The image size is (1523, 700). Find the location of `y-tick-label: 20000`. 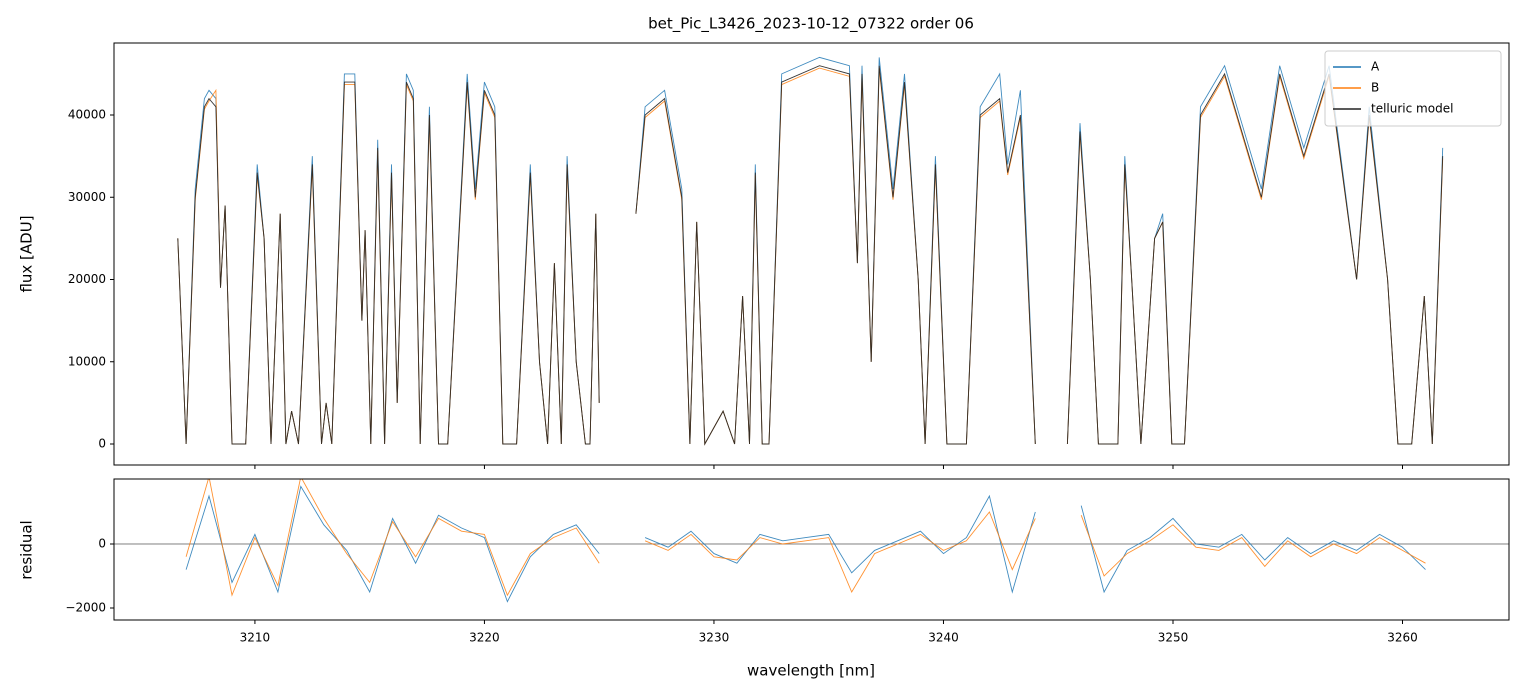

y-tick-label: 20000 is located at coordinates (87, 279).